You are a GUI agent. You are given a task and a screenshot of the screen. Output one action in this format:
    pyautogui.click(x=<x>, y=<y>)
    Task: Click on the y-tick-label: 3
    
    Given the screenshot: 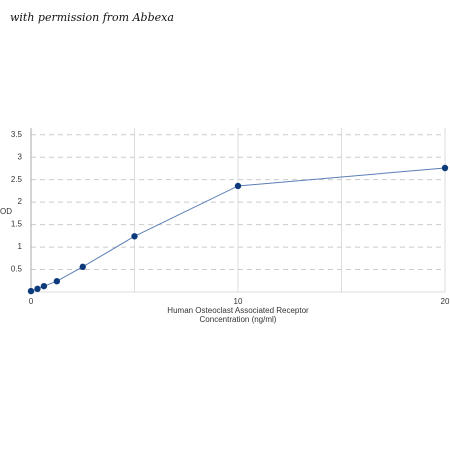 What is the action you would take?
    pyautogui.click(x=20, y=156)
    